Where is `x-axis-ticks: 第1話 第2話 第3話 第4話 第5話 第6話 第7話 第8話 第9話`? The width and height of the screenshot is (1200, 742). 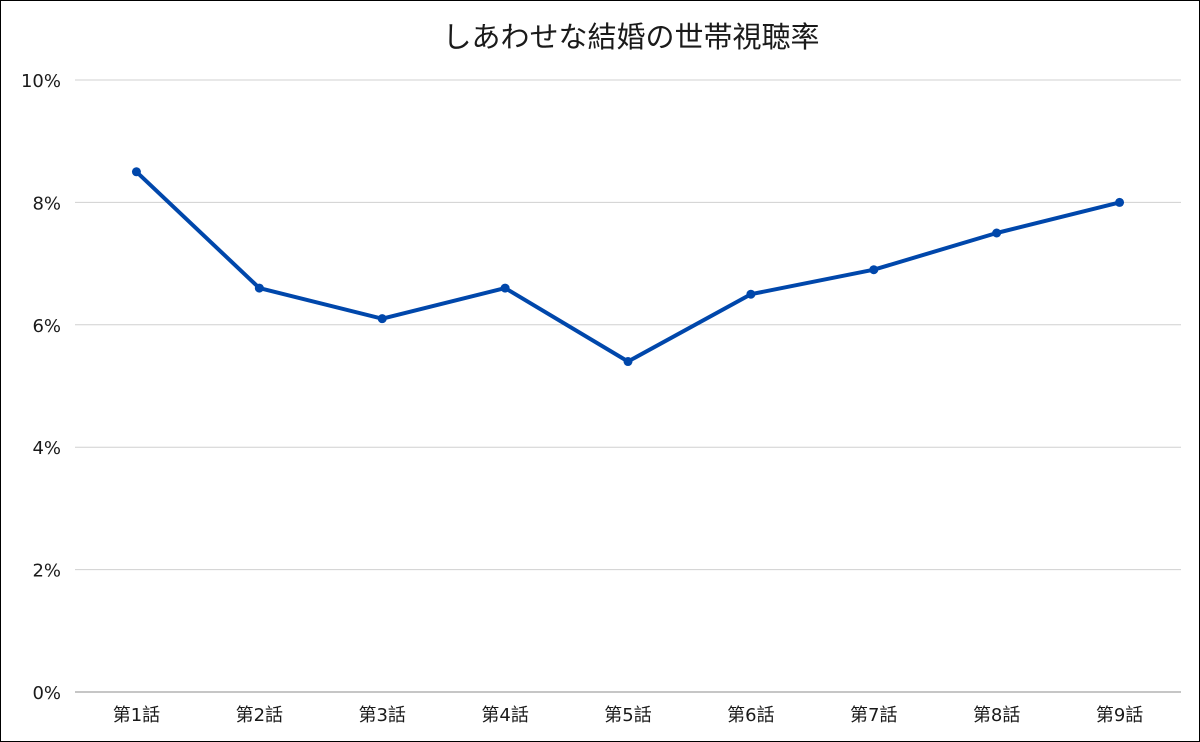
x-axis-ticks: 第1話 第2話 第3話 第4話 第5話 第6話 第7話 第8話 第9話 is located at coordinates (628, 715).